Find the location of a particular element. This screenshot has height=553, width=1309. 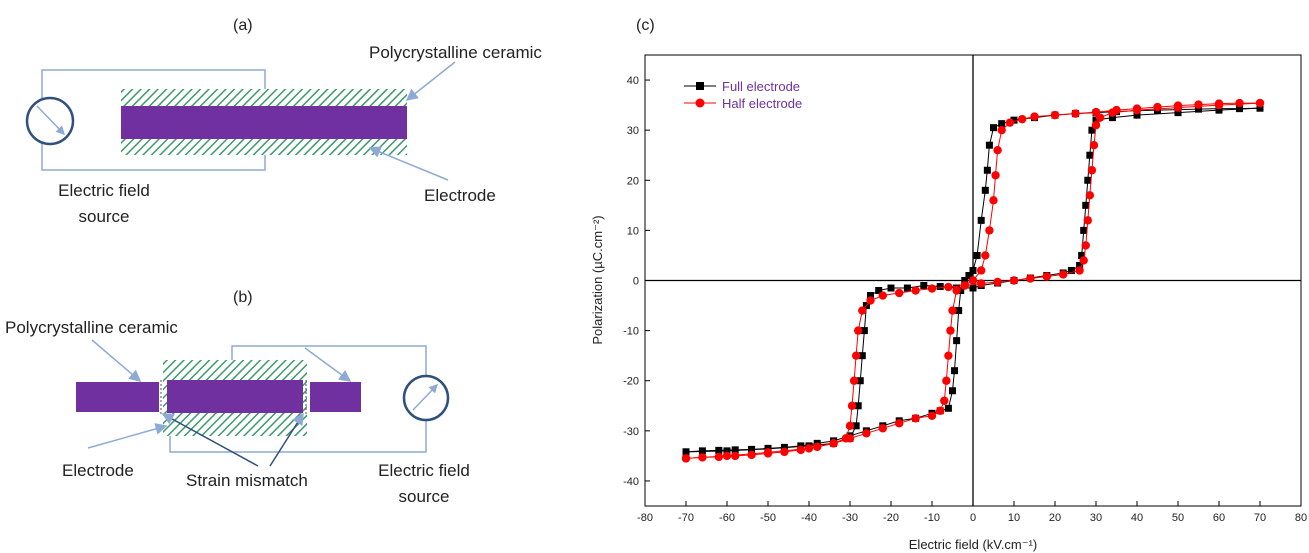

panel-b-source-label-2: source is located at coordinates (423, 496).